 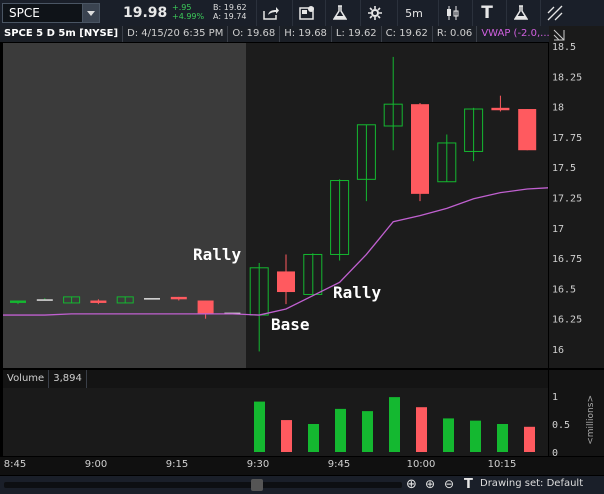 I want to click on volume-tick-label: 0.5, so click(x=561, y=425).